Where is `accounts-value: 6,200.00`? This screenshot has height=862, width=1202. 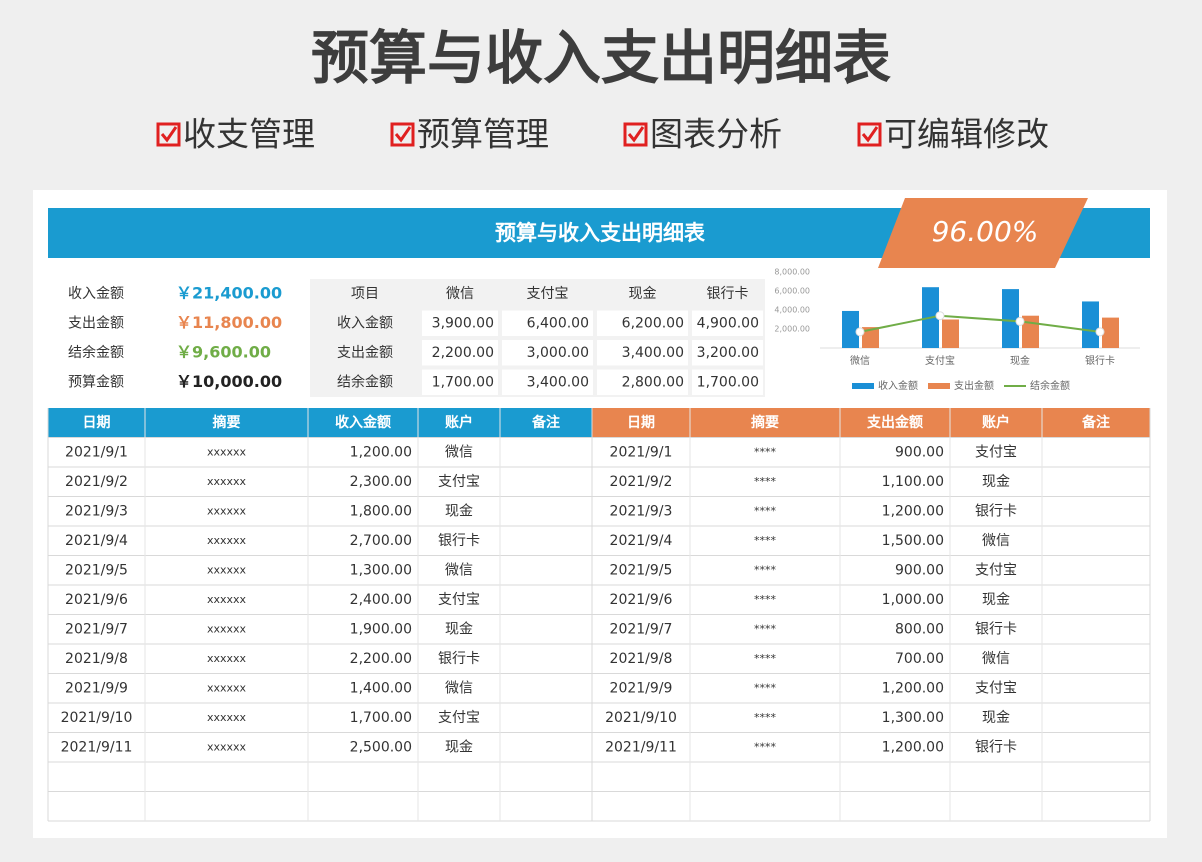
accounts-value: 6,200.00 is located at coordinates (653, 323).